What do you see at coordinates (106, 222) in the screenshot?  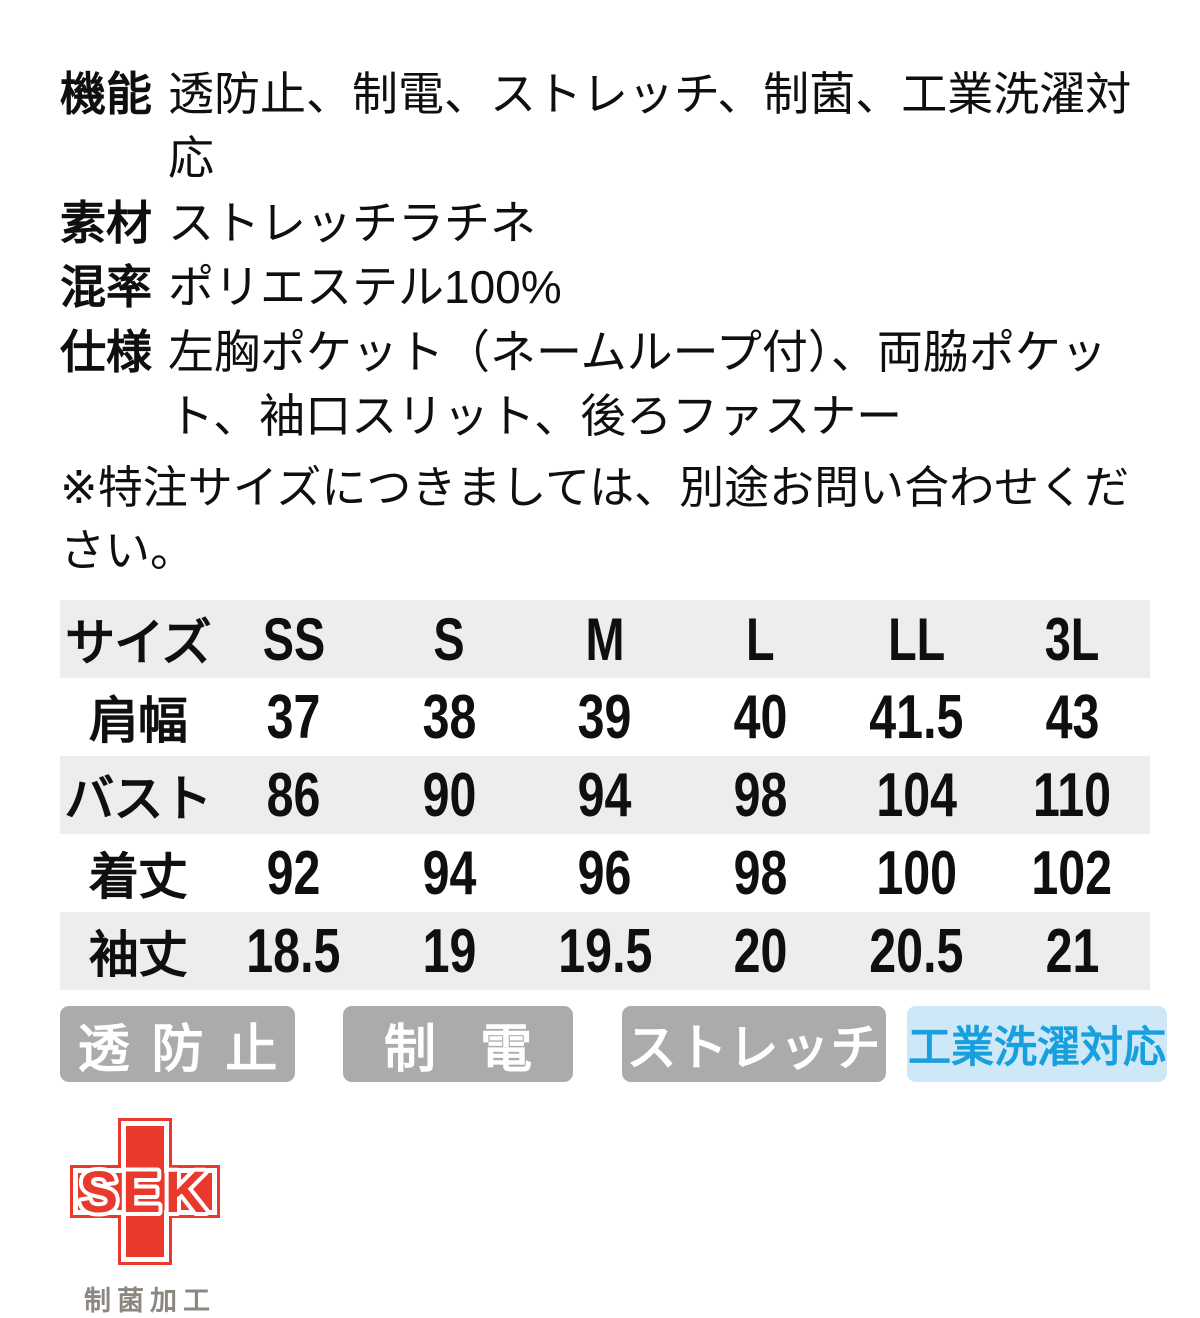 I see `spec-label-material: 素材` at bounding box center [106, 222].